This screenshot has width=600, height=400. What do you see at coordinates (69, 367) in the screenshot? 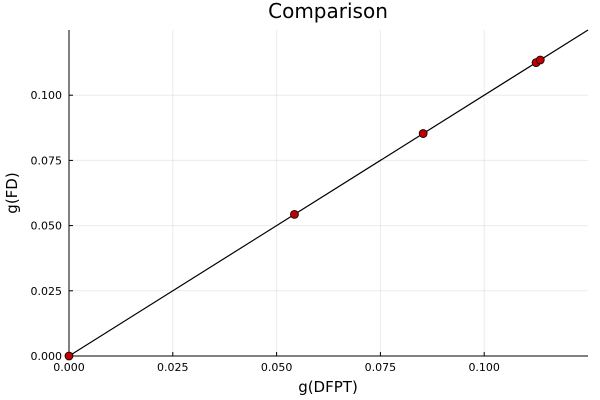
I see `x-tick-label: 0.000` at bounding box center [69, 367].